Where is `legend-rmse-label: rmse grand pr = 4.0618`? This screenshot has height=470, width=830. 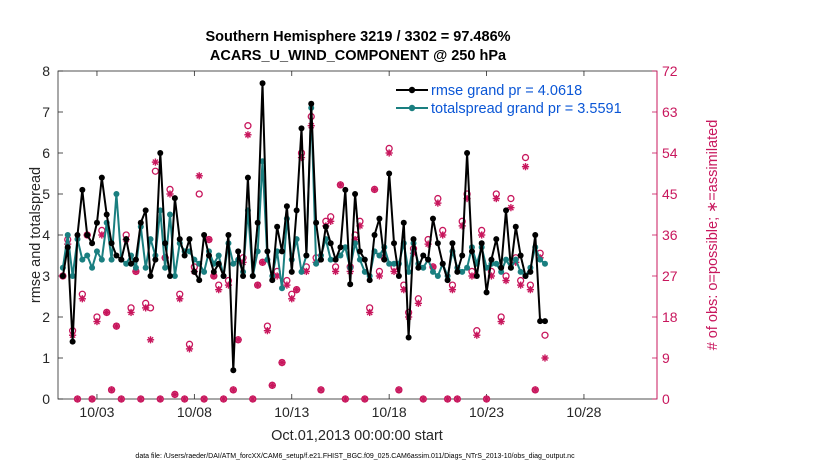 legend-rmse-label: rmse grand pr = 4.0618 is located at coordinates (506, 91).